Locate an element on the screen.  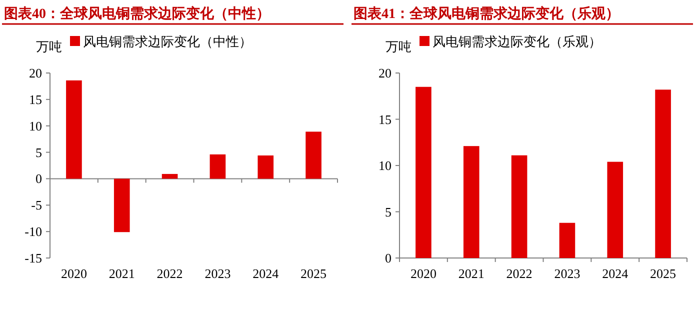
legend-label: 风电铜需求边际变化（乐观） is located at coordinates (517, 41).